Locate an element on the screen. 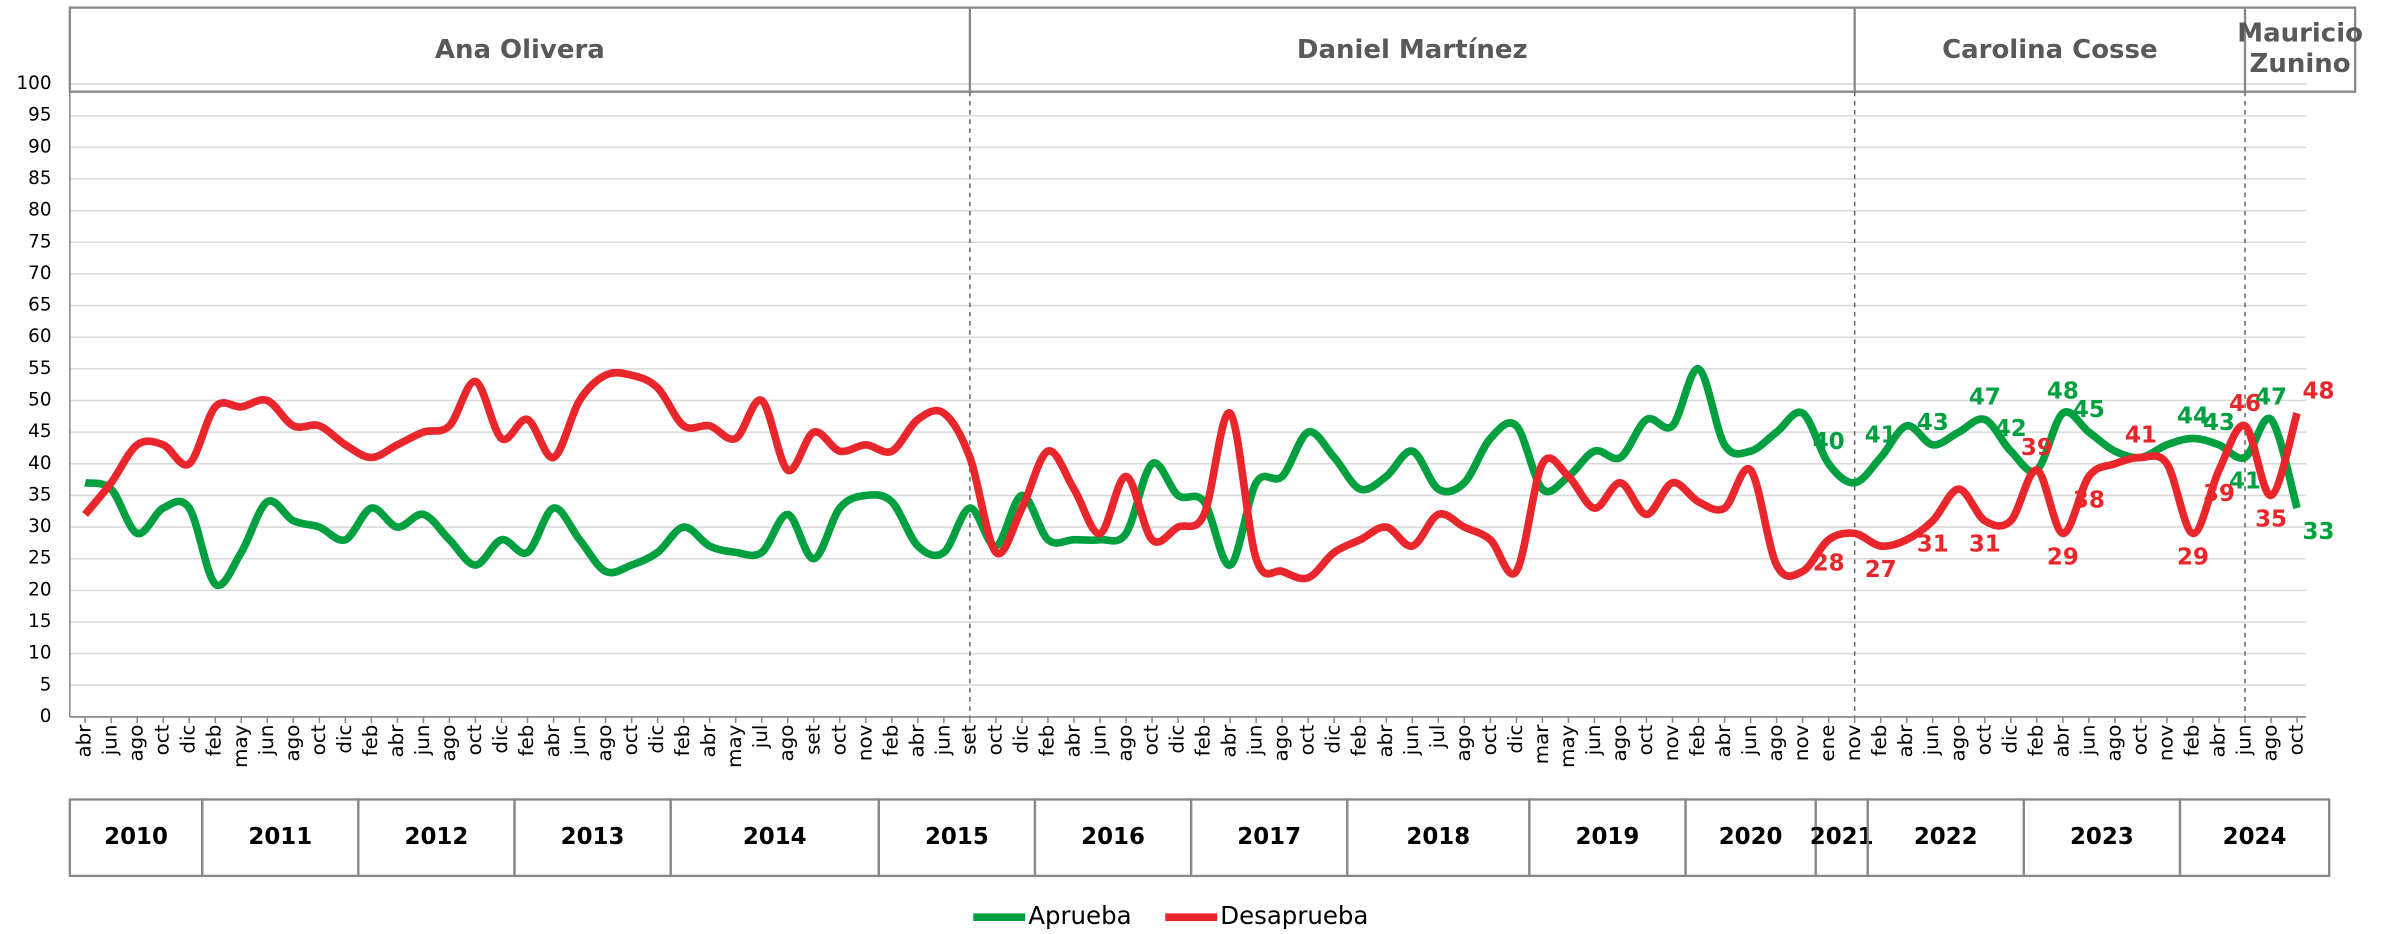  y-tick-label: 100 is located at coordinates (34, 83).